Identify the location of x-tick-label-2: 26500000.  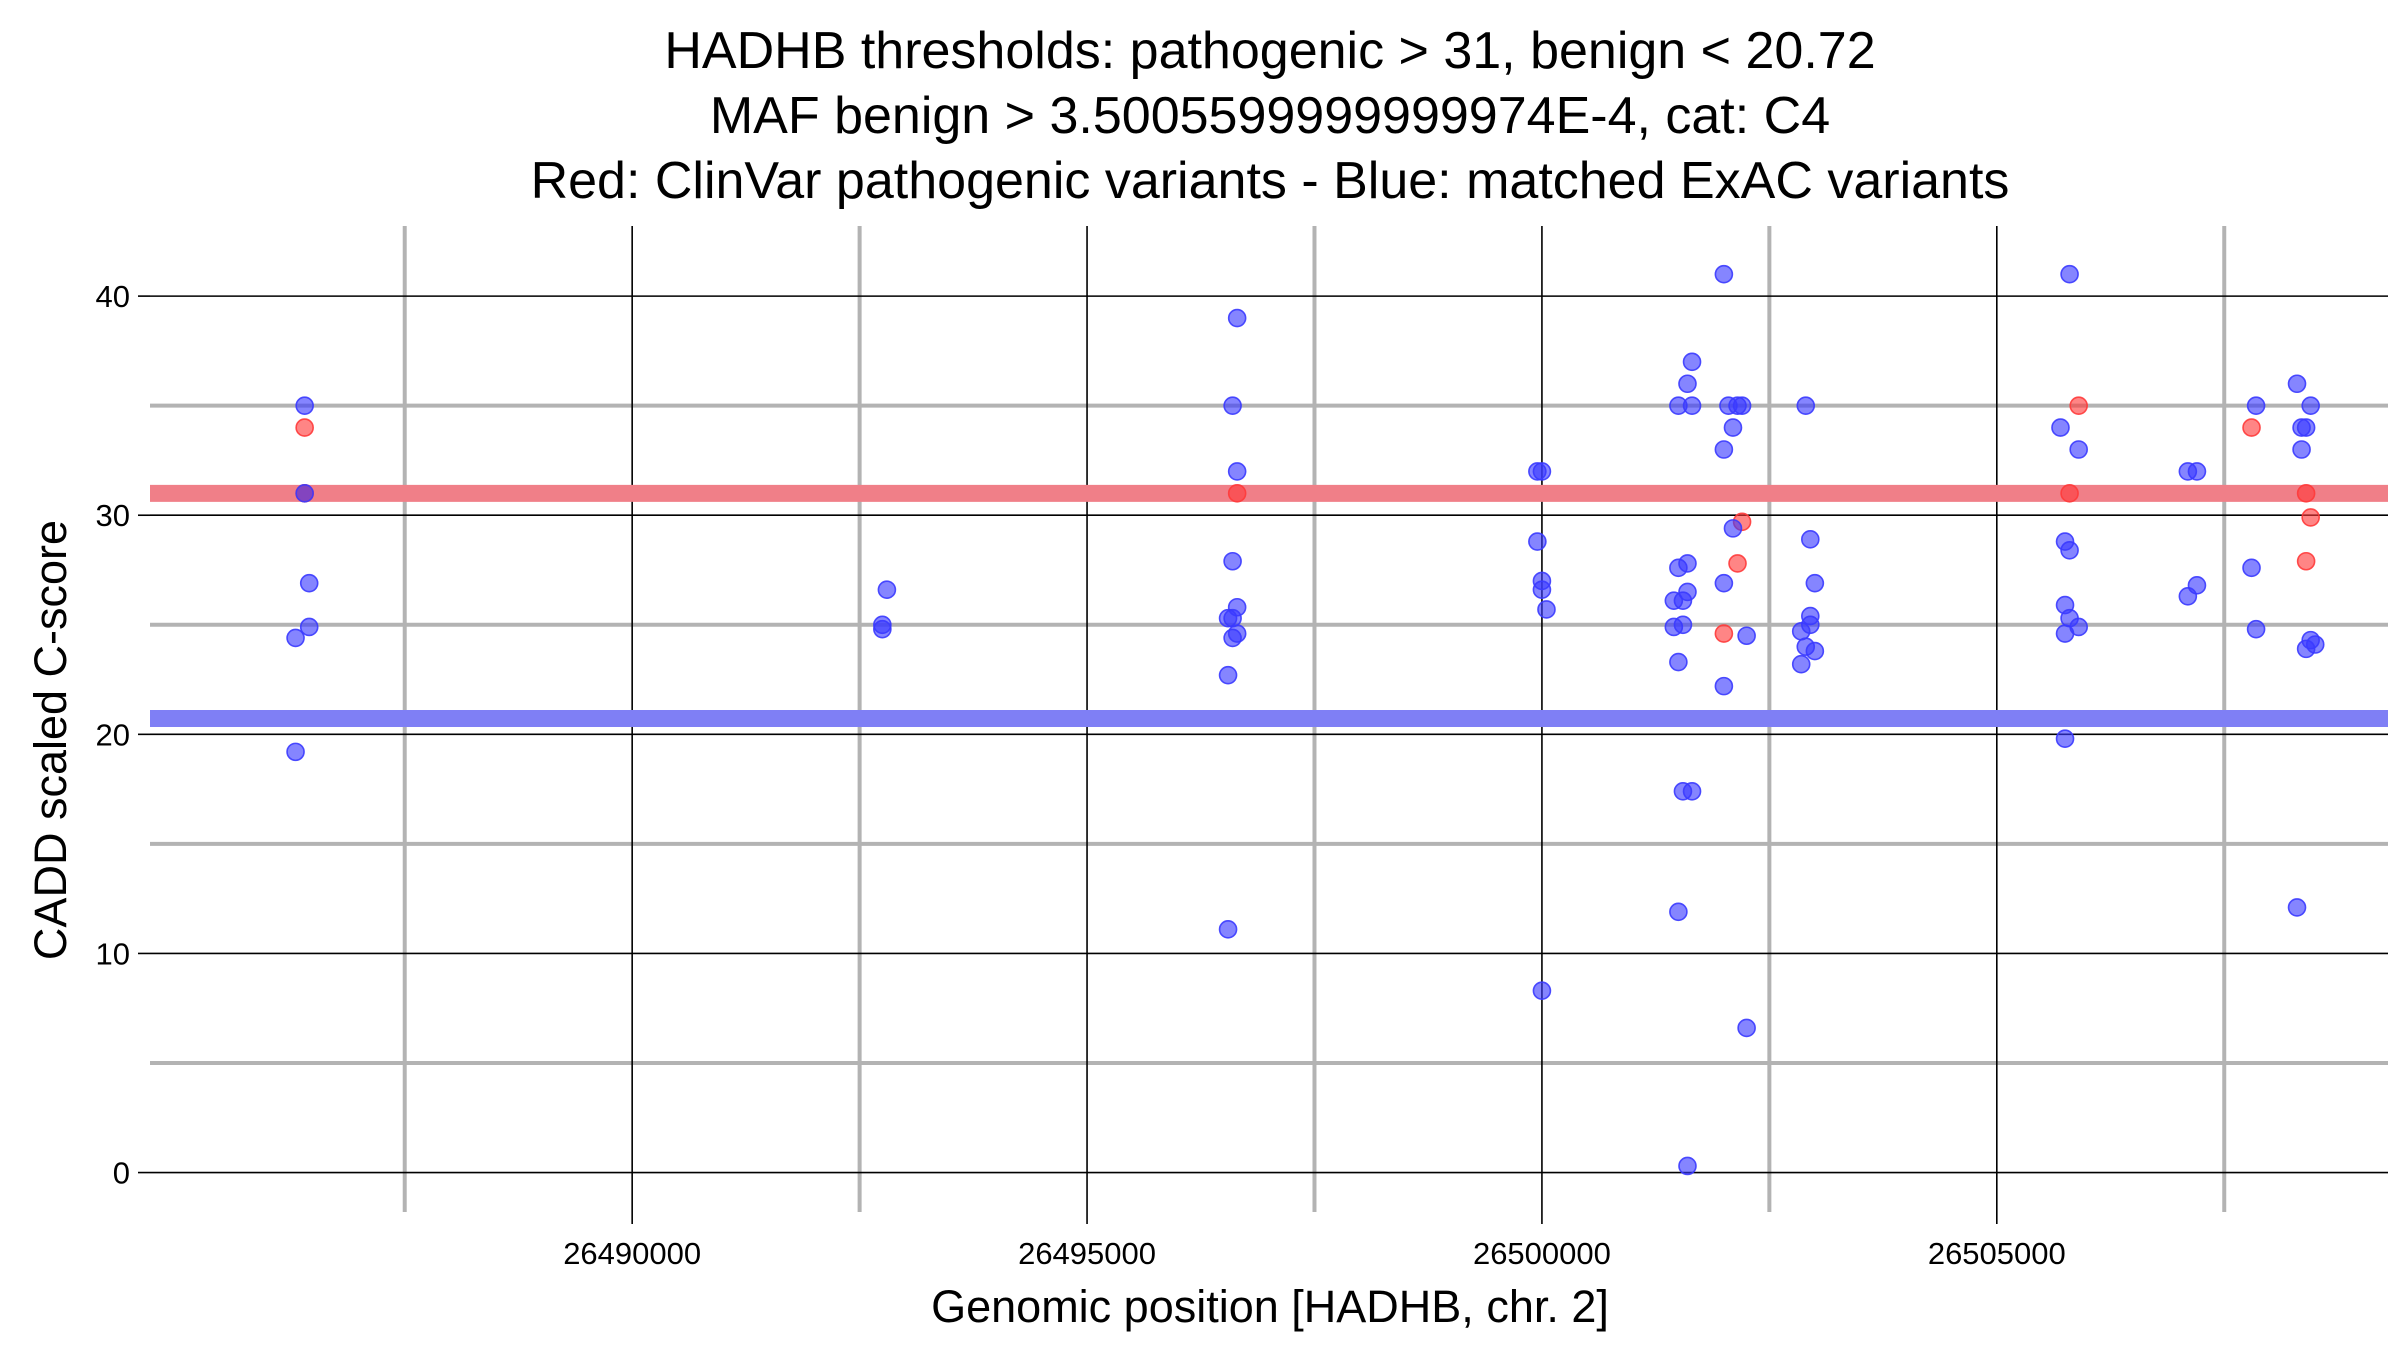
(1542, 1253).